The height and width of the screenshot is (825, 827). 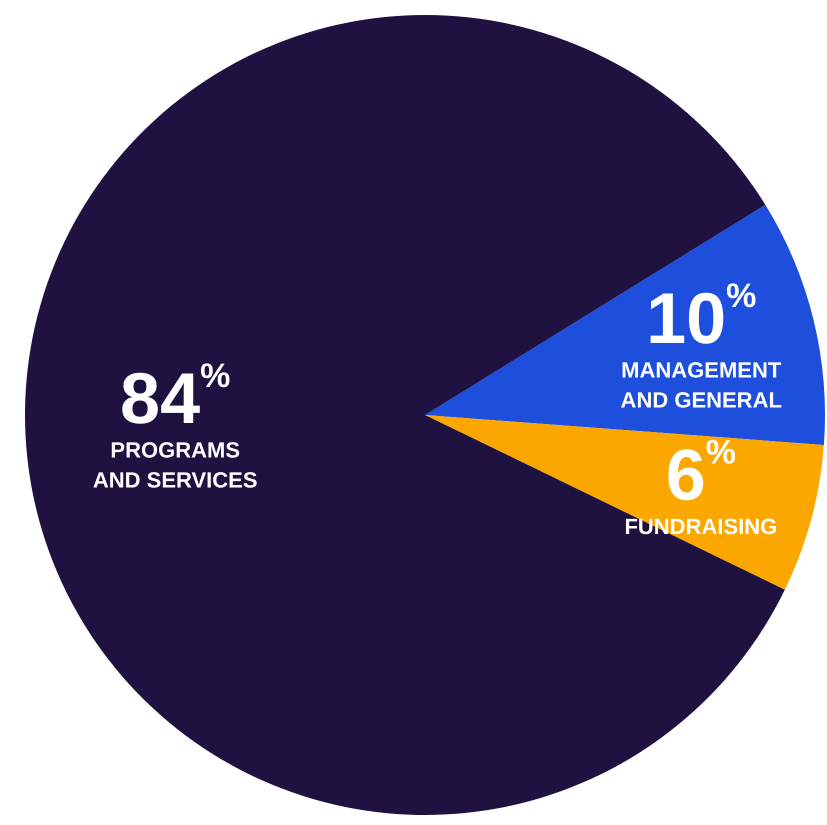 I want to click on data-label: 10%, so click(x=701, y=317).